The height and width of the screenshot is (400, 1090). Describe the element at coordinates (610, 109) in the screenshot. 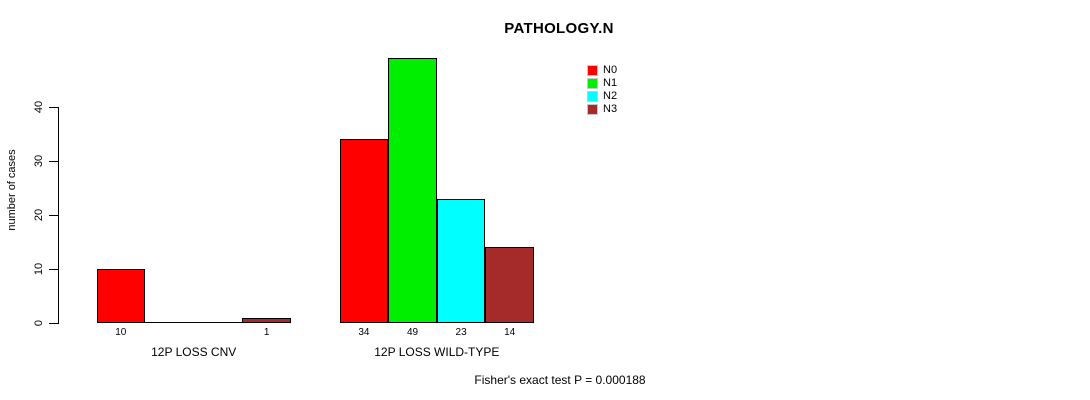

I see `legend-label-n3: N3` at that location.